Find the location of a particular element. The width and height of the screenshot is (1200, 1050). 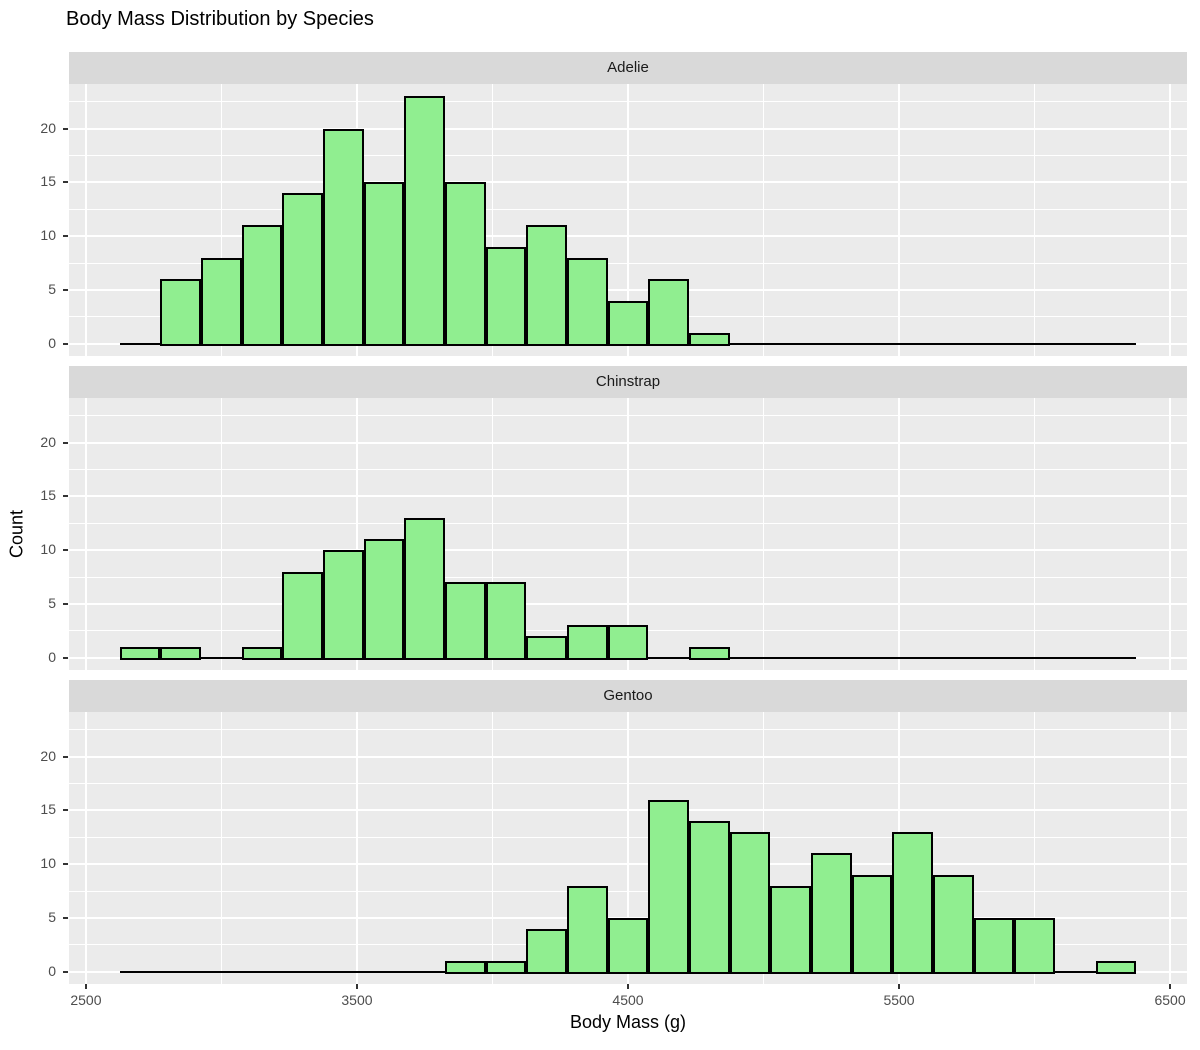

x-axis-title: Body Mass (g) is located at coordinates (628, 1022).